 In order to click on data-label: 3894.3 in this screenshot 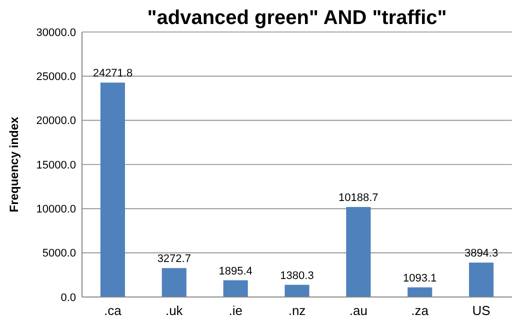, I will do `click(481, 254)`.